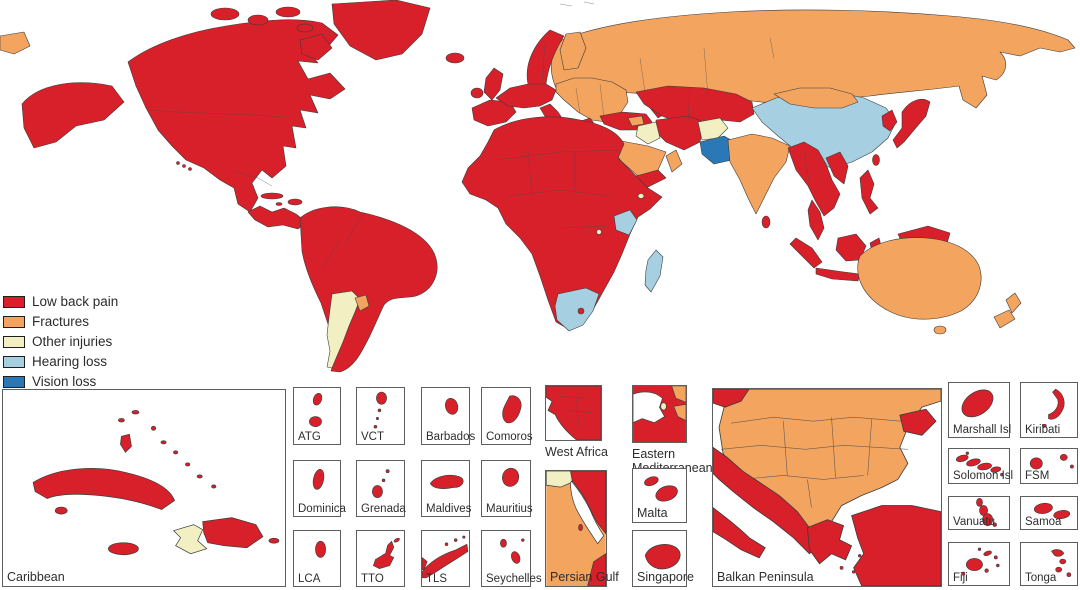 This screenshot has width=1080, height=590. What do you see at coordinates (372, 437) in the screenshot?
I see `inset-label-vct: VCT` at bounding box center [372, 437].